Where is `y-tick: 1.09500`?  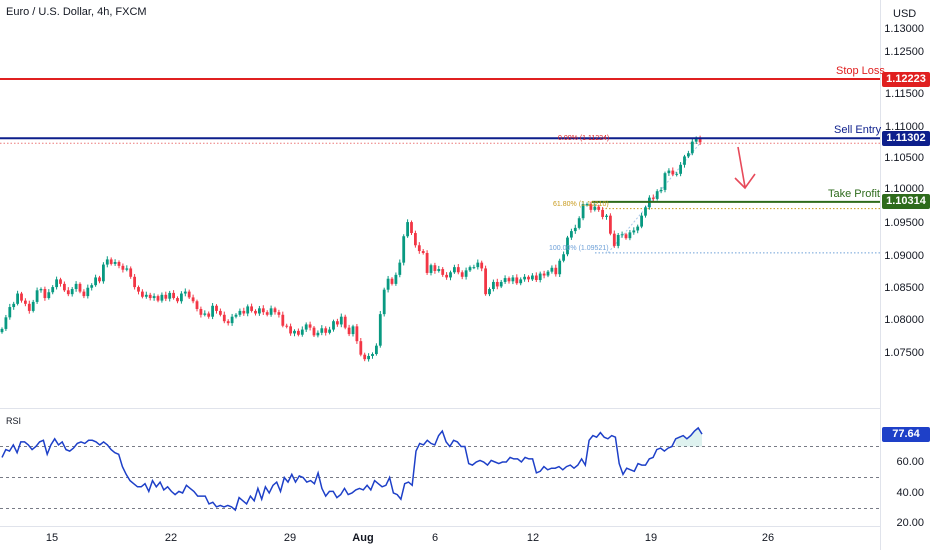 y-tick: 1.09500 is located at coordinates (904, 223).